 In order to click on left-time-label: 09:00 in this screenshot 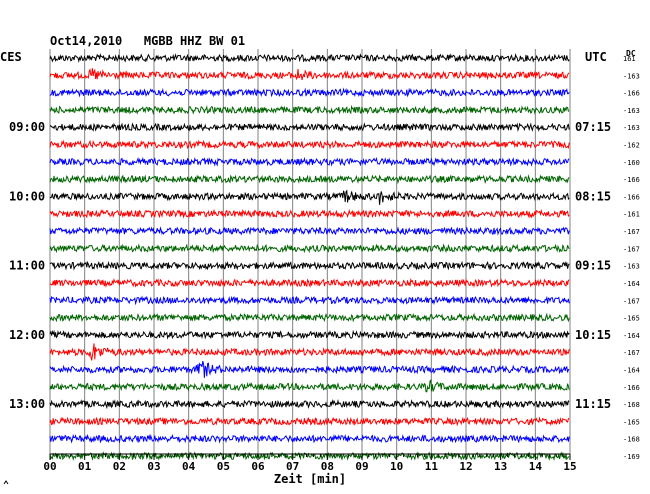, I will do `click(27, 127)`.